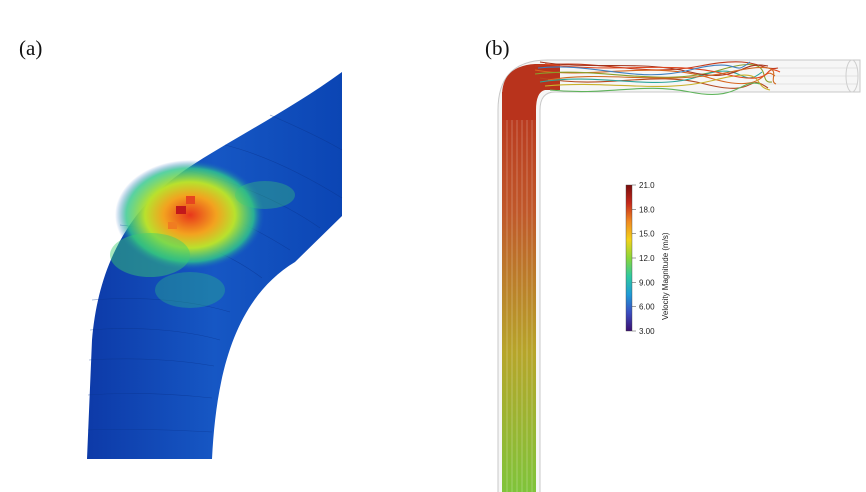  What do you see at coordinates (657, 78) in the screenshot?
I see `outlet-streamlines` at bounding box center [657, 78].